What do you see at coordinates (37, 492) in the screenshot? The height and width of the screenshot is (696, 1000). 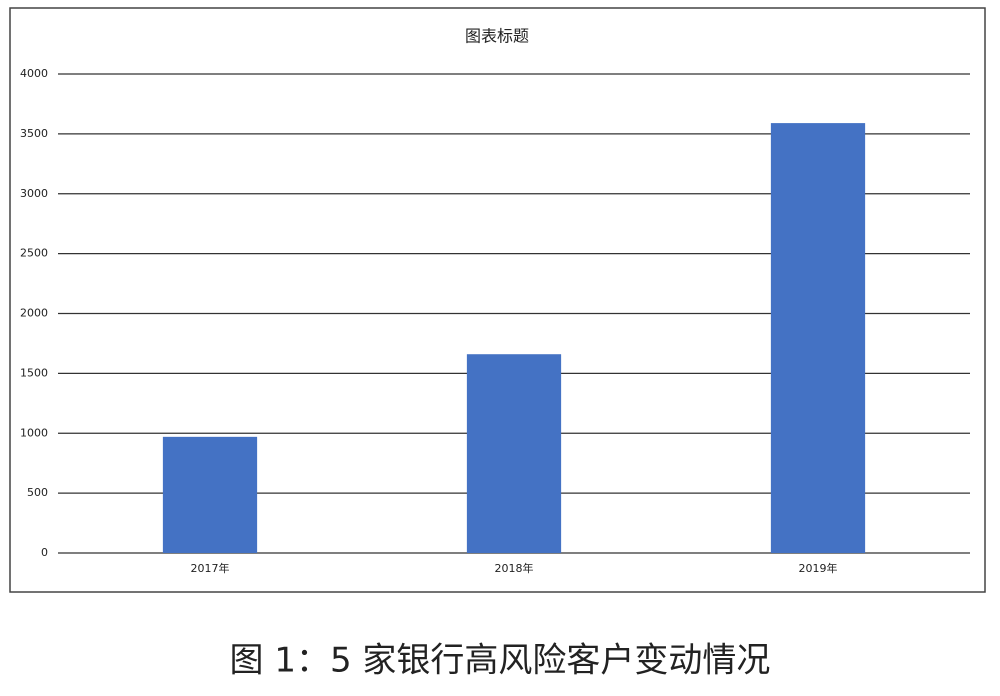 I see `y-tick-label: 500` at bounding box center [37, 492].